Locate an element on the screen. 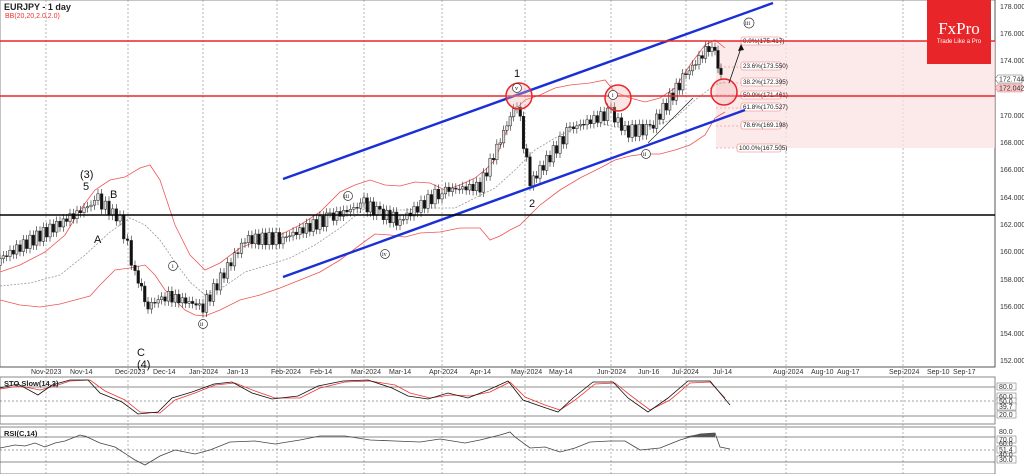 The width and height of the screenshot is (1024, 474). svg-text: 70.0 is located at coordinates (1006, 440).